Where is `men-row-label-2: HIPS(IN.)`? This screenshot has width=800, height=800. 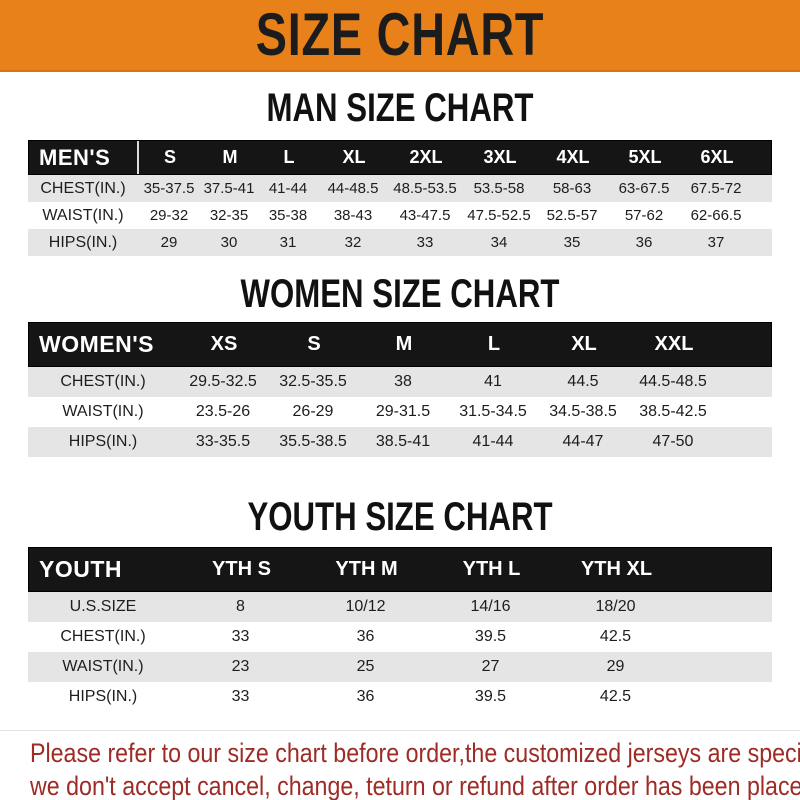 men-row-label-2: HIPS(IN.) is located at coordinates (83, 242).